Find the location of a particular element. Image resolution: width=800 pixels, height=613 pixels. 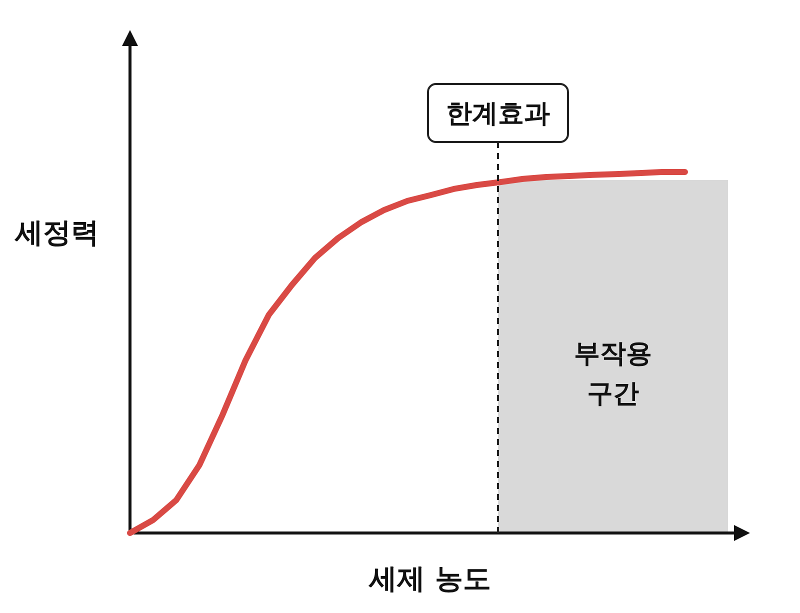

annotation: 부작용 구간 is located at coordinates (613, 374).